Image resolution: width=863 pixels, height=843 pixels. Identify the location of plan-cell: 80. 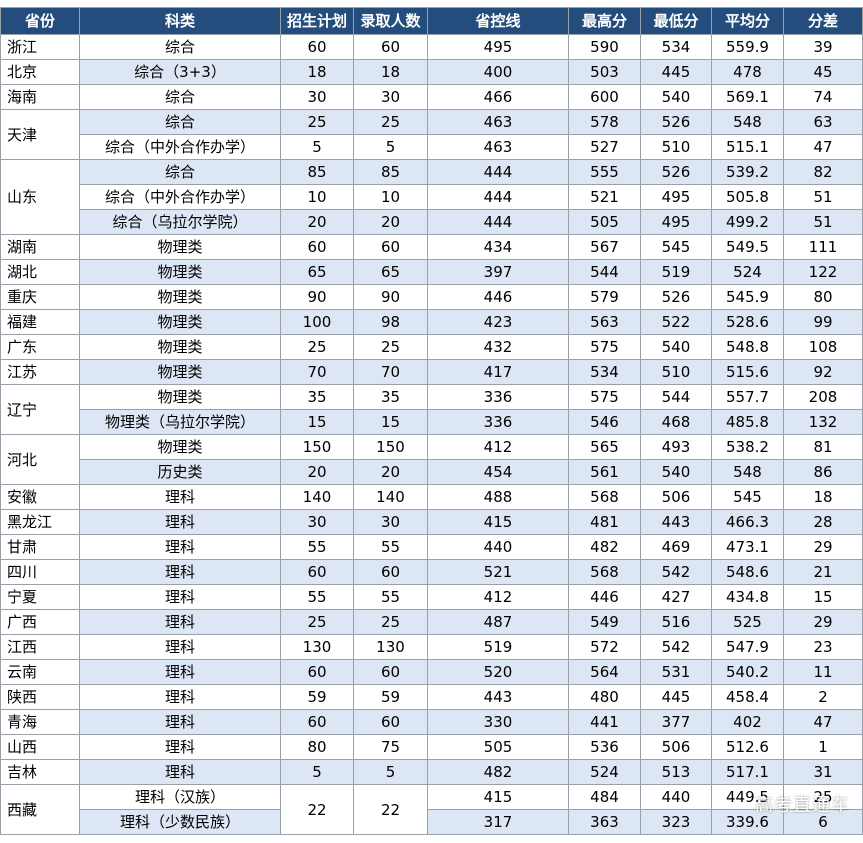
(317, 747).